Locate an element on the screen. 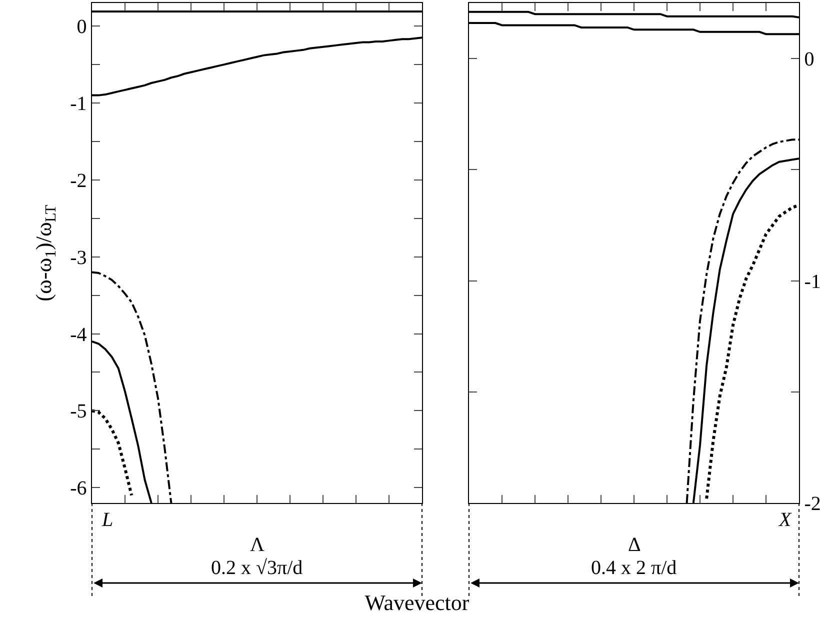 The image size is (834, 626). text: 0.2 x √3π/d is located at coordinates (257, 568).